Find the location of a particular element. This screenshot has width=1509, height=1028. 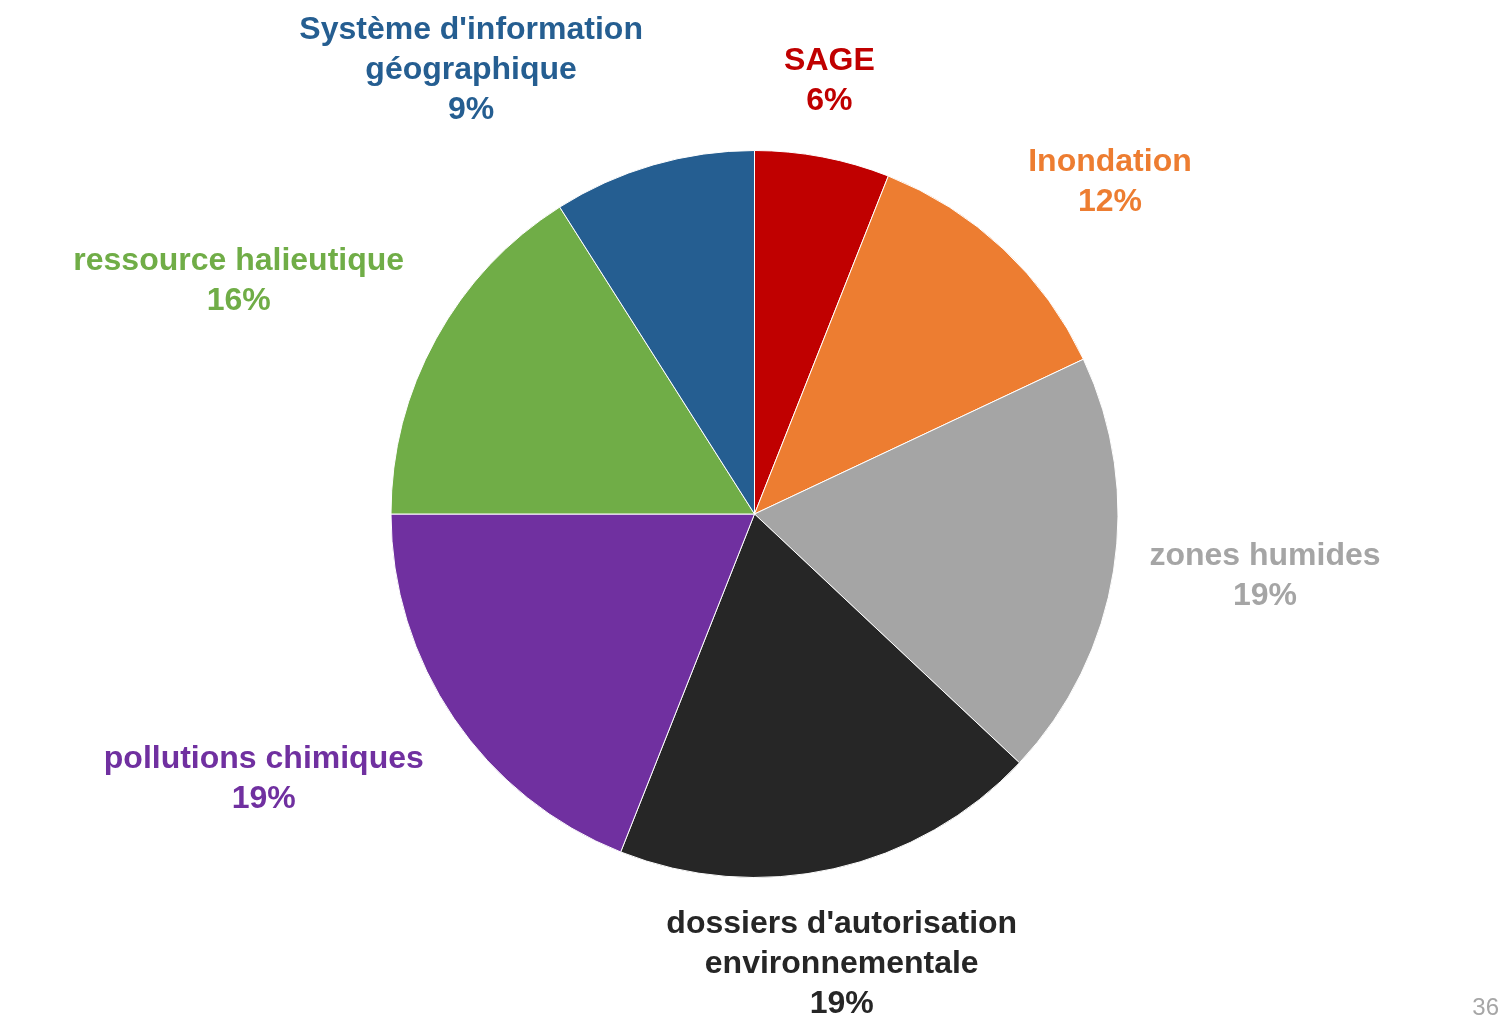

data-label: 12% is located at coordinates (1109, 200).